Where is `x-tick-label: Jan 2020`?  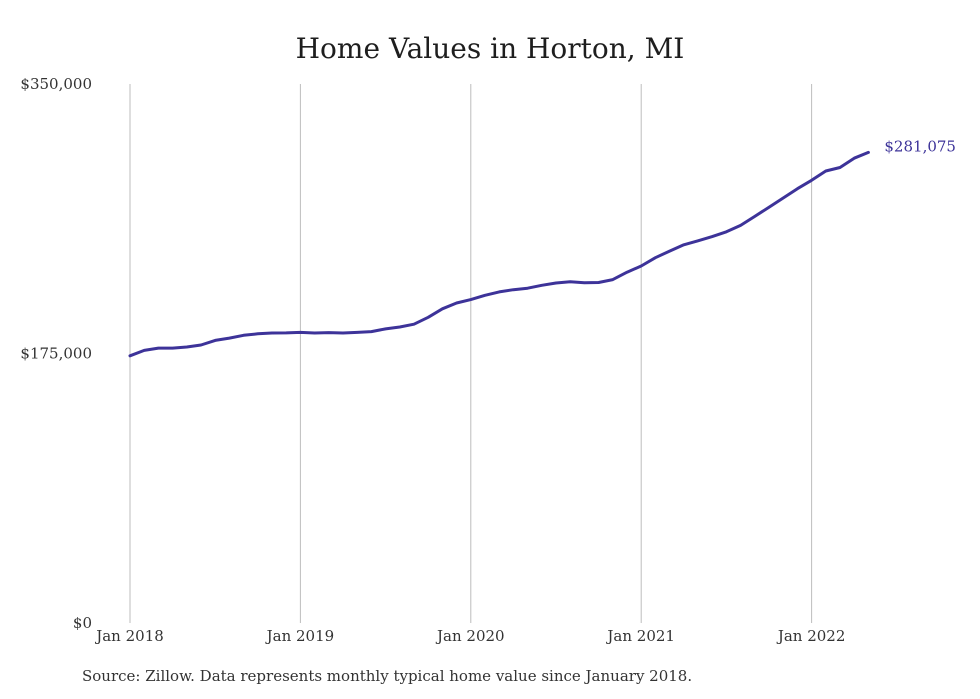 x-tick-label: Jan 2020 is located at coordinates (470, 636).